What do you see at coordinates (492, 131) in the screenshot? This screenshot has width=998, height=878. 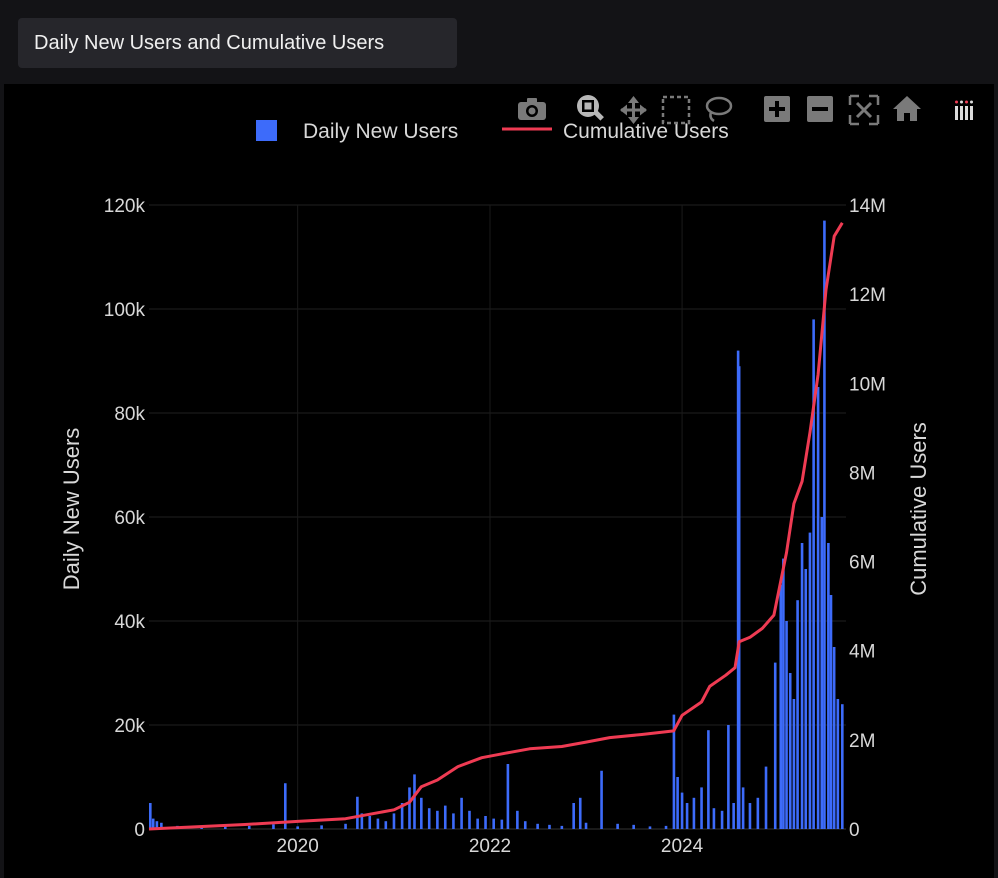 I see `legend: Daily New Users Cumulative Users` at bounding box center [492, 131].